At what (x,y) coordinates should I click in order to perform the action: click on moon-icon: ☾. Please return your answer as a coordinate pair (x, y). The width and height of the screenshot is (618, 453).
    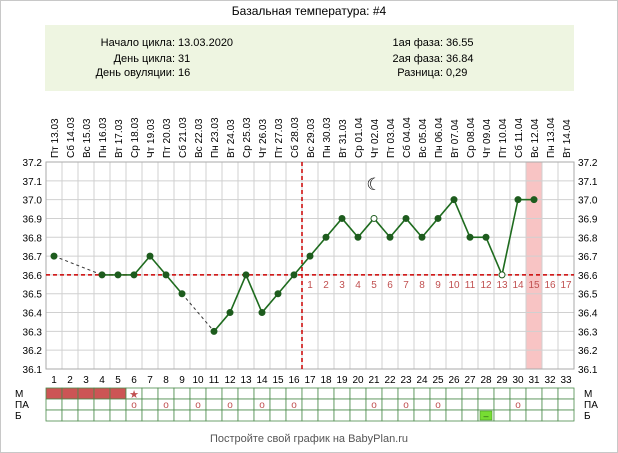
    Looking at the image, I should click on (373, 184).